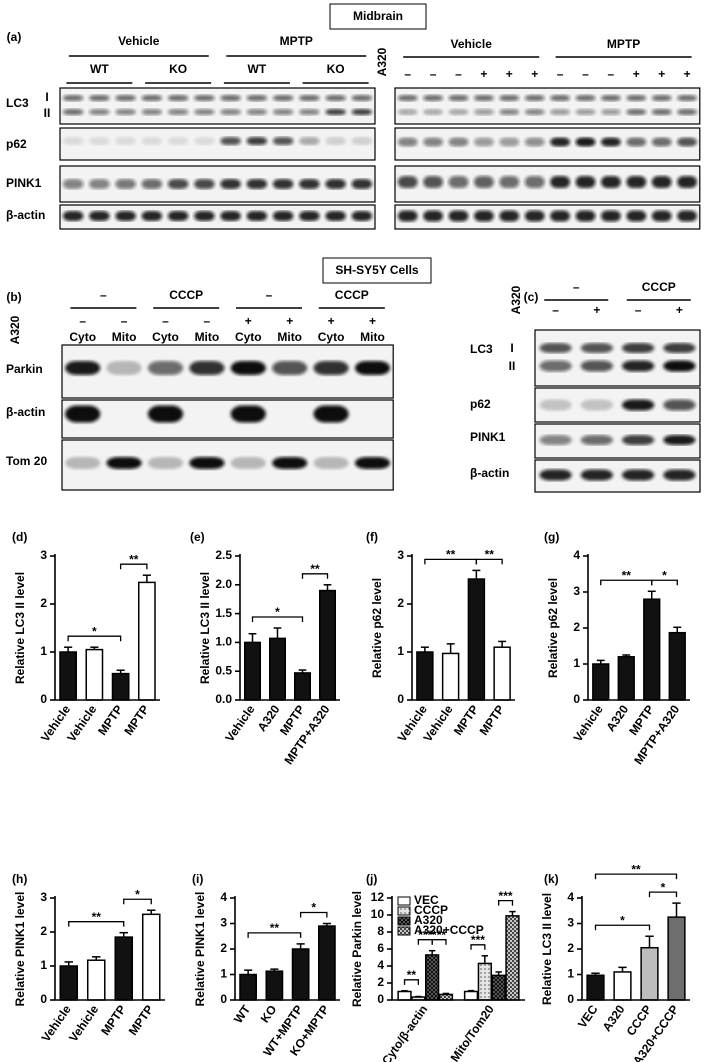 This screenshot has height=1062, width=709. I want to click on x-tick-label: Mito/Tom20, so click(472, 1032).